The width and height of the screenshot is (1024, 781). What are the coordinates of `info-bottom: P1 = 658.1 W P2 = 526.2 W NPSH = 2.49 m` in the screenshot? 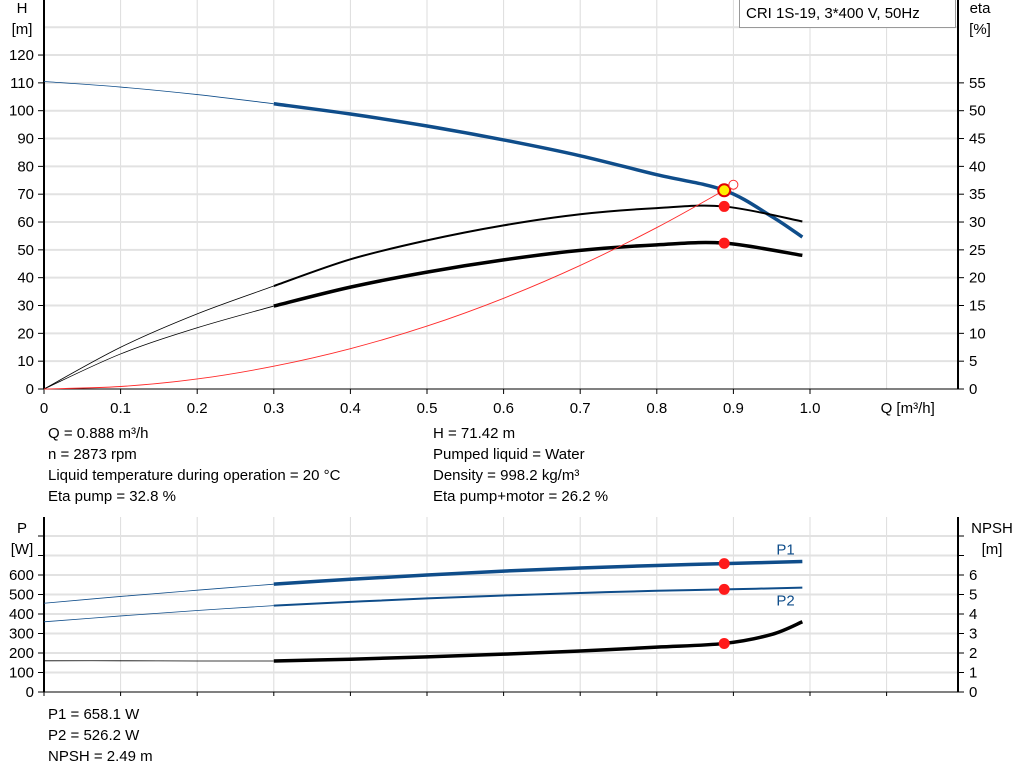 It's located at (100, 735).